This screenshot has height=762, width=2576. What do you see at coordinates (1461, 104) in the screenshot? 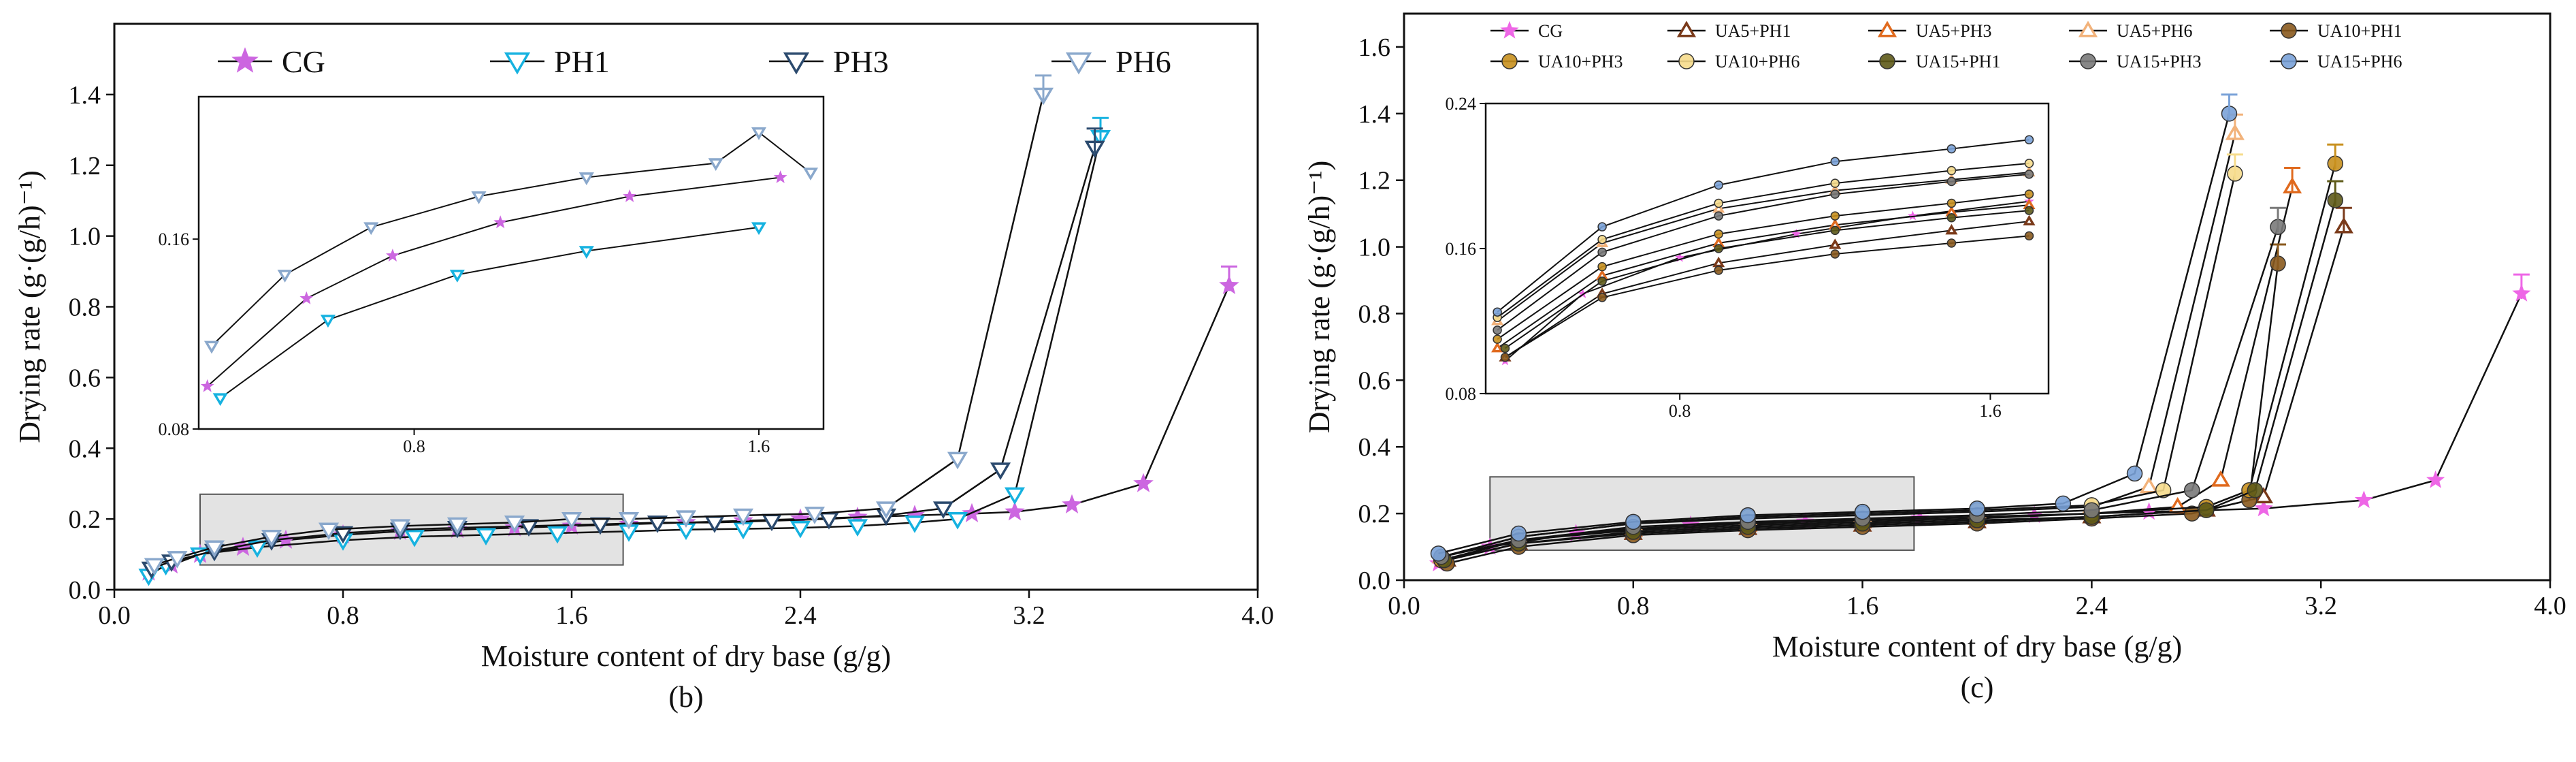
I see `inset-y-tick-label: 0.24` at bounding box center [1461, 104].